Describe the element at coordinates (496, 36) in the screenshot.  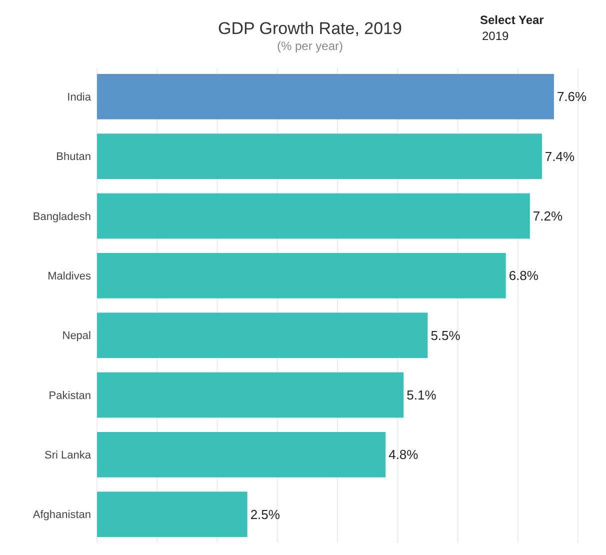
I see `text: 2019` at that location.